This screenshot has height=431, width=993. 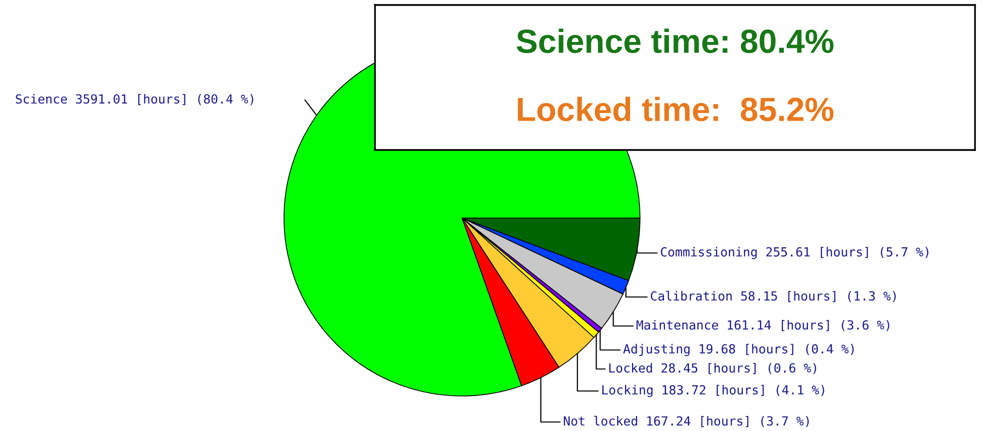 What do you see at coordinates (675, 41) in the screenshot?
I see `text: Science time: 80.4%` at bounding box center [675, 41].